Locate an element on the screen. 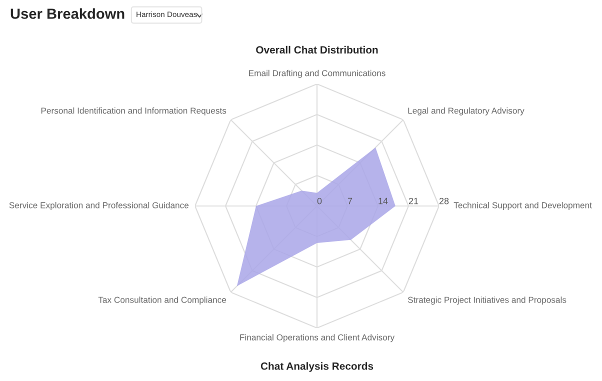 This screenshot has height=381, width=602. spoke-label: Service Exploration and Professional Guidance is located at coordinates (99, 206).